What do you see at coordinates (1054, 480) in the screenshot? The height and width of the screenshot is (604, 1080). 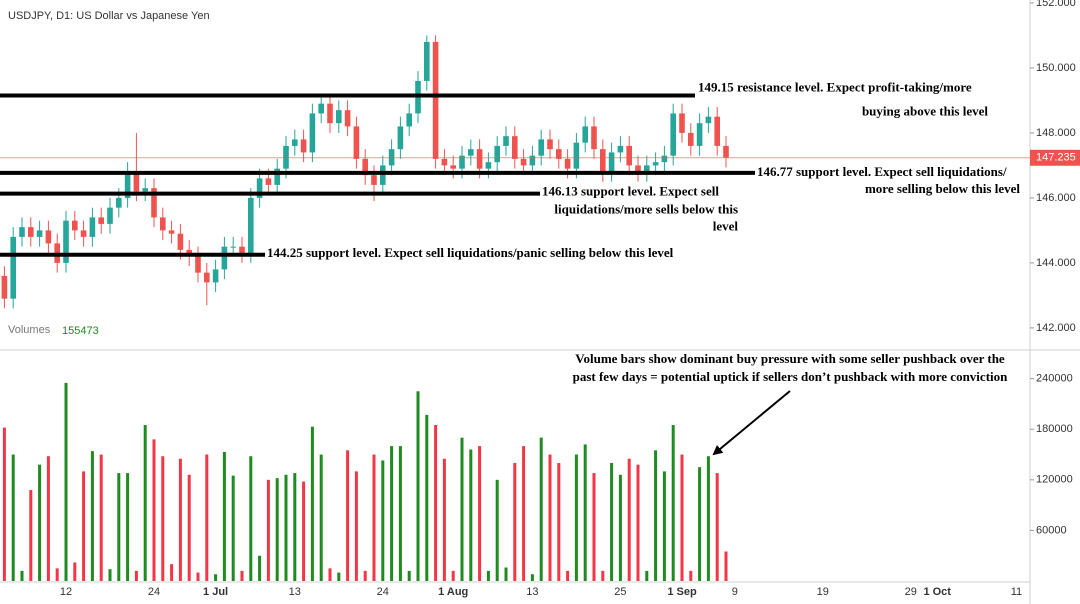 I see `y-tick-label: 120000` at bounding box center [1054, 480].